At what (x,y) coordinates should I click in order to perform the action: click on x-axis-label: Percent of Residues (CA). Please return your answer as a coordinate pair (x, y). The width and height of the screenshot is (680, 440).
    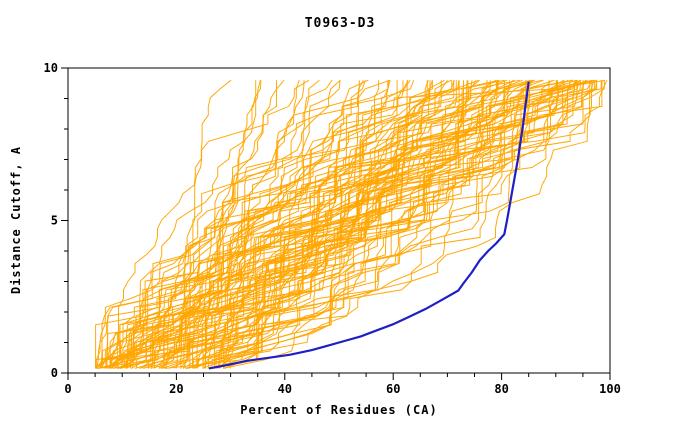
    Looking at the image, I should click on (338, 410).